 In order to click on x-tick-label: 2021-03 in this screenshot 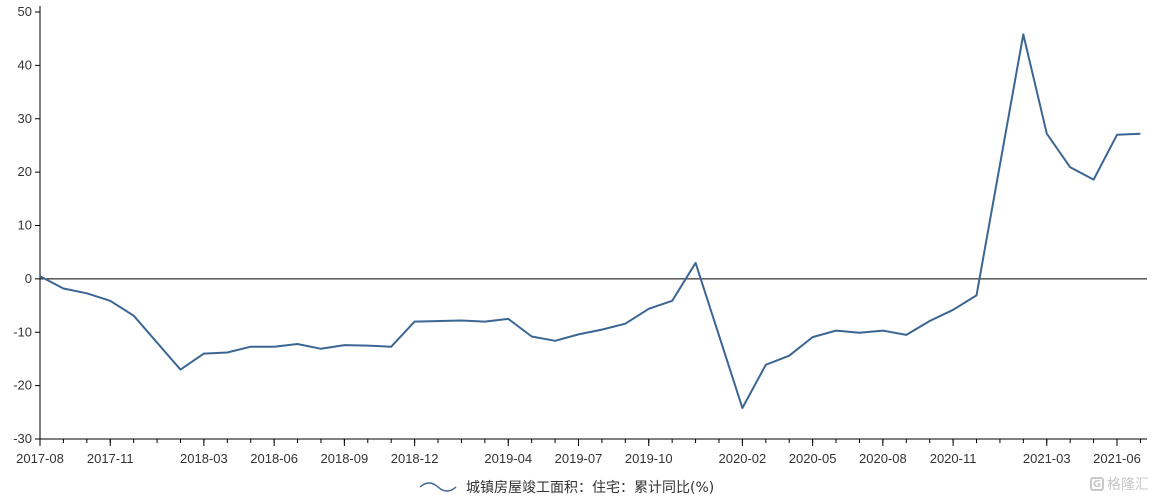, I will do `click(1047, 458)`.